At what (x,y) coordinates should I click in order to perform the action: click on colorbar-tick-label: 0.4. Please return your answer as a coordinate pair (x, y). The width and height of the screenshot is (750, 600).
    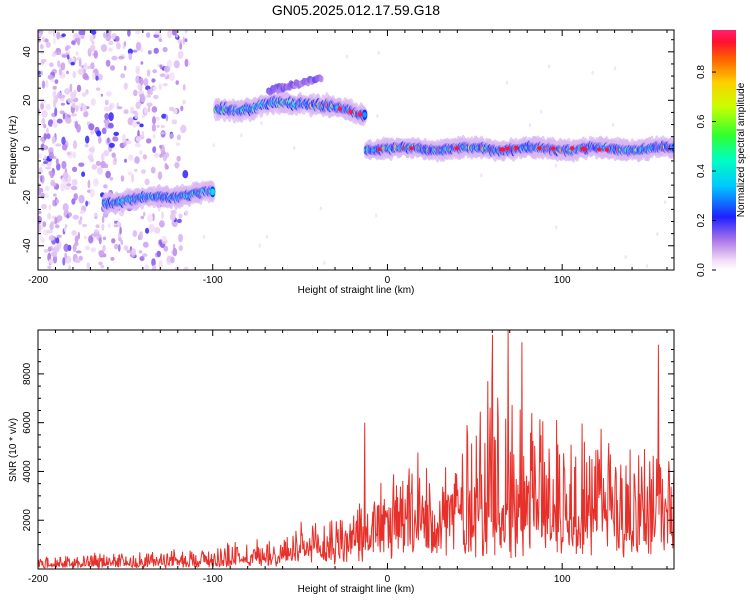
    Looking at the image, I should click on (701, 171).